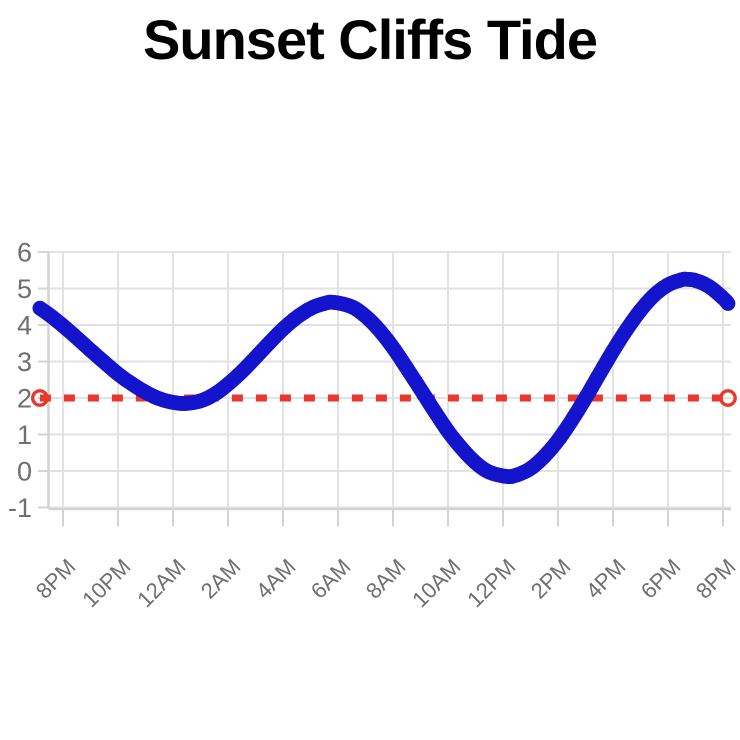 The width and height of the screenshot is (740, 740). What do you see at coordinates (24, 326) in the screenshot?
I see `y-tick-label: 4` at bounding box center [24, 326].